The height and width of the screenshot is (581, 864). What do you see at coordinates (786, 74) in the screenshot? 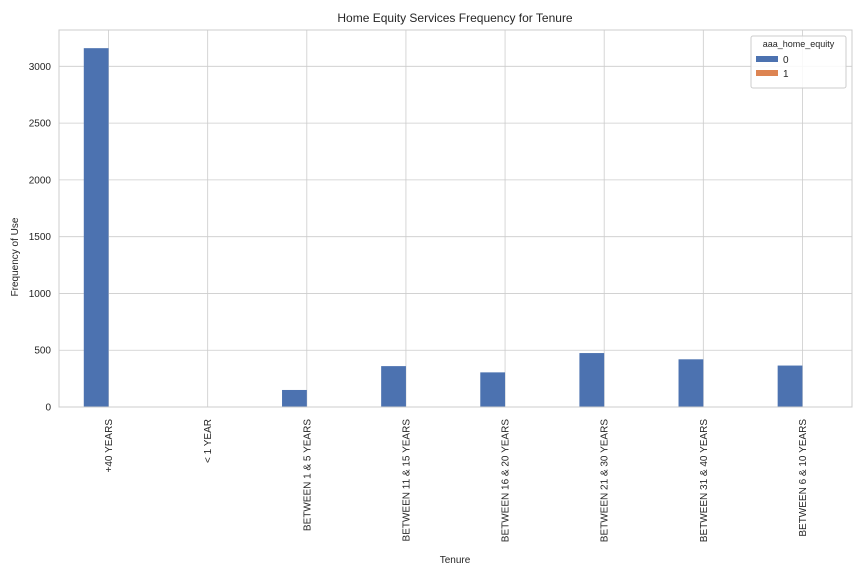
I see `legend-label-series-1: 1` at bounding box center [786, 74].